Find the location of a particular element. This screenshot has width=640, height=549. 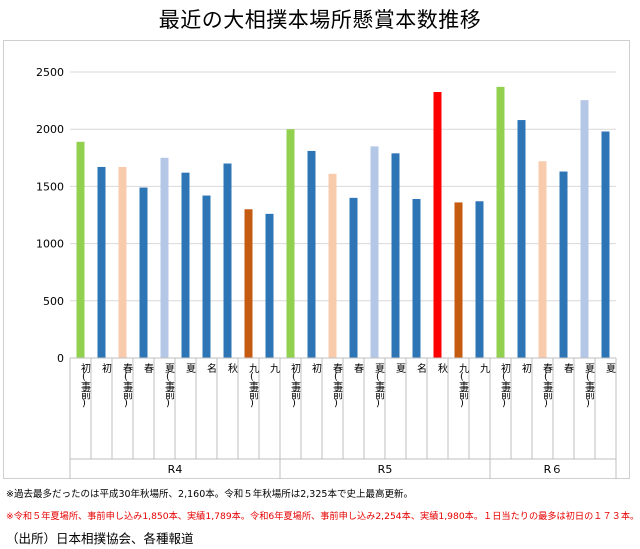

y-tick-label: 1500 is located at coordinates (50, 186).